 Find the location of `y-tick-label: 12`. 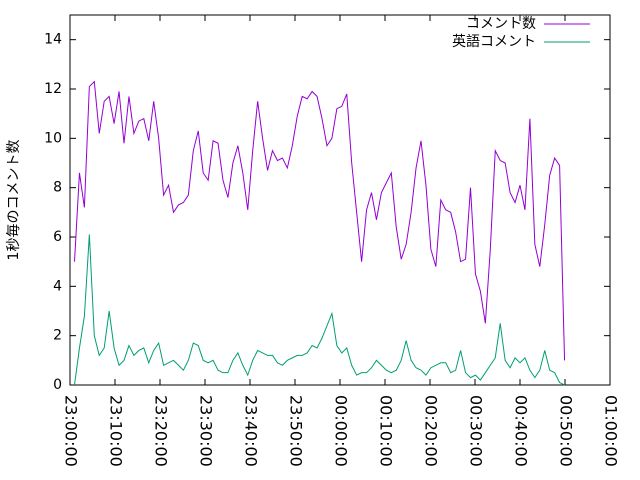

y-tick-label: 12 is located at coordinates (53, 89).